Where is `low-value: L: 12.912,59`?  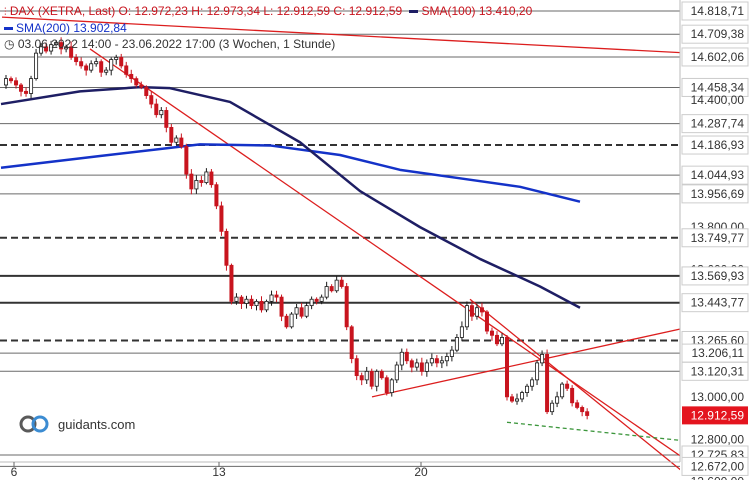
low-value: L: 12.912,59 is located at coordinates (297, 11).